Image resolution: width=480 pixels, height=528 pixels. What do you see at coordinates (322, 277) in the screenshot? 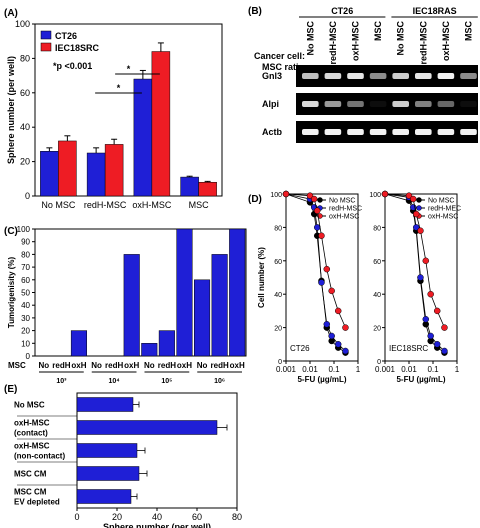
I see `panel-d-frame` at bounding box center [322, 277].